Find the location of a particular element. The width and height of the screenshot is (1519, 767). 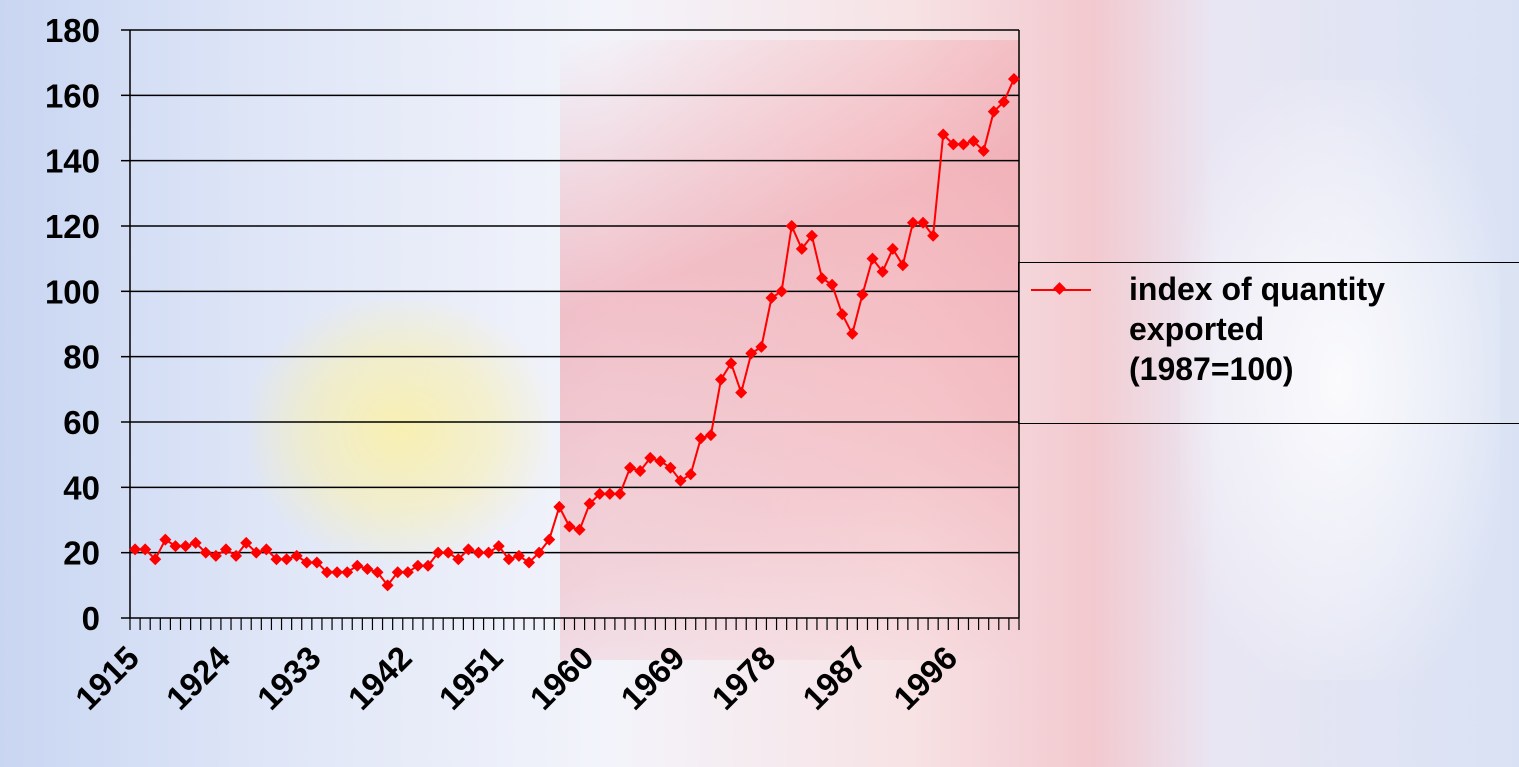

legend-label-line2: exported is located at coordinates (1197, 329).